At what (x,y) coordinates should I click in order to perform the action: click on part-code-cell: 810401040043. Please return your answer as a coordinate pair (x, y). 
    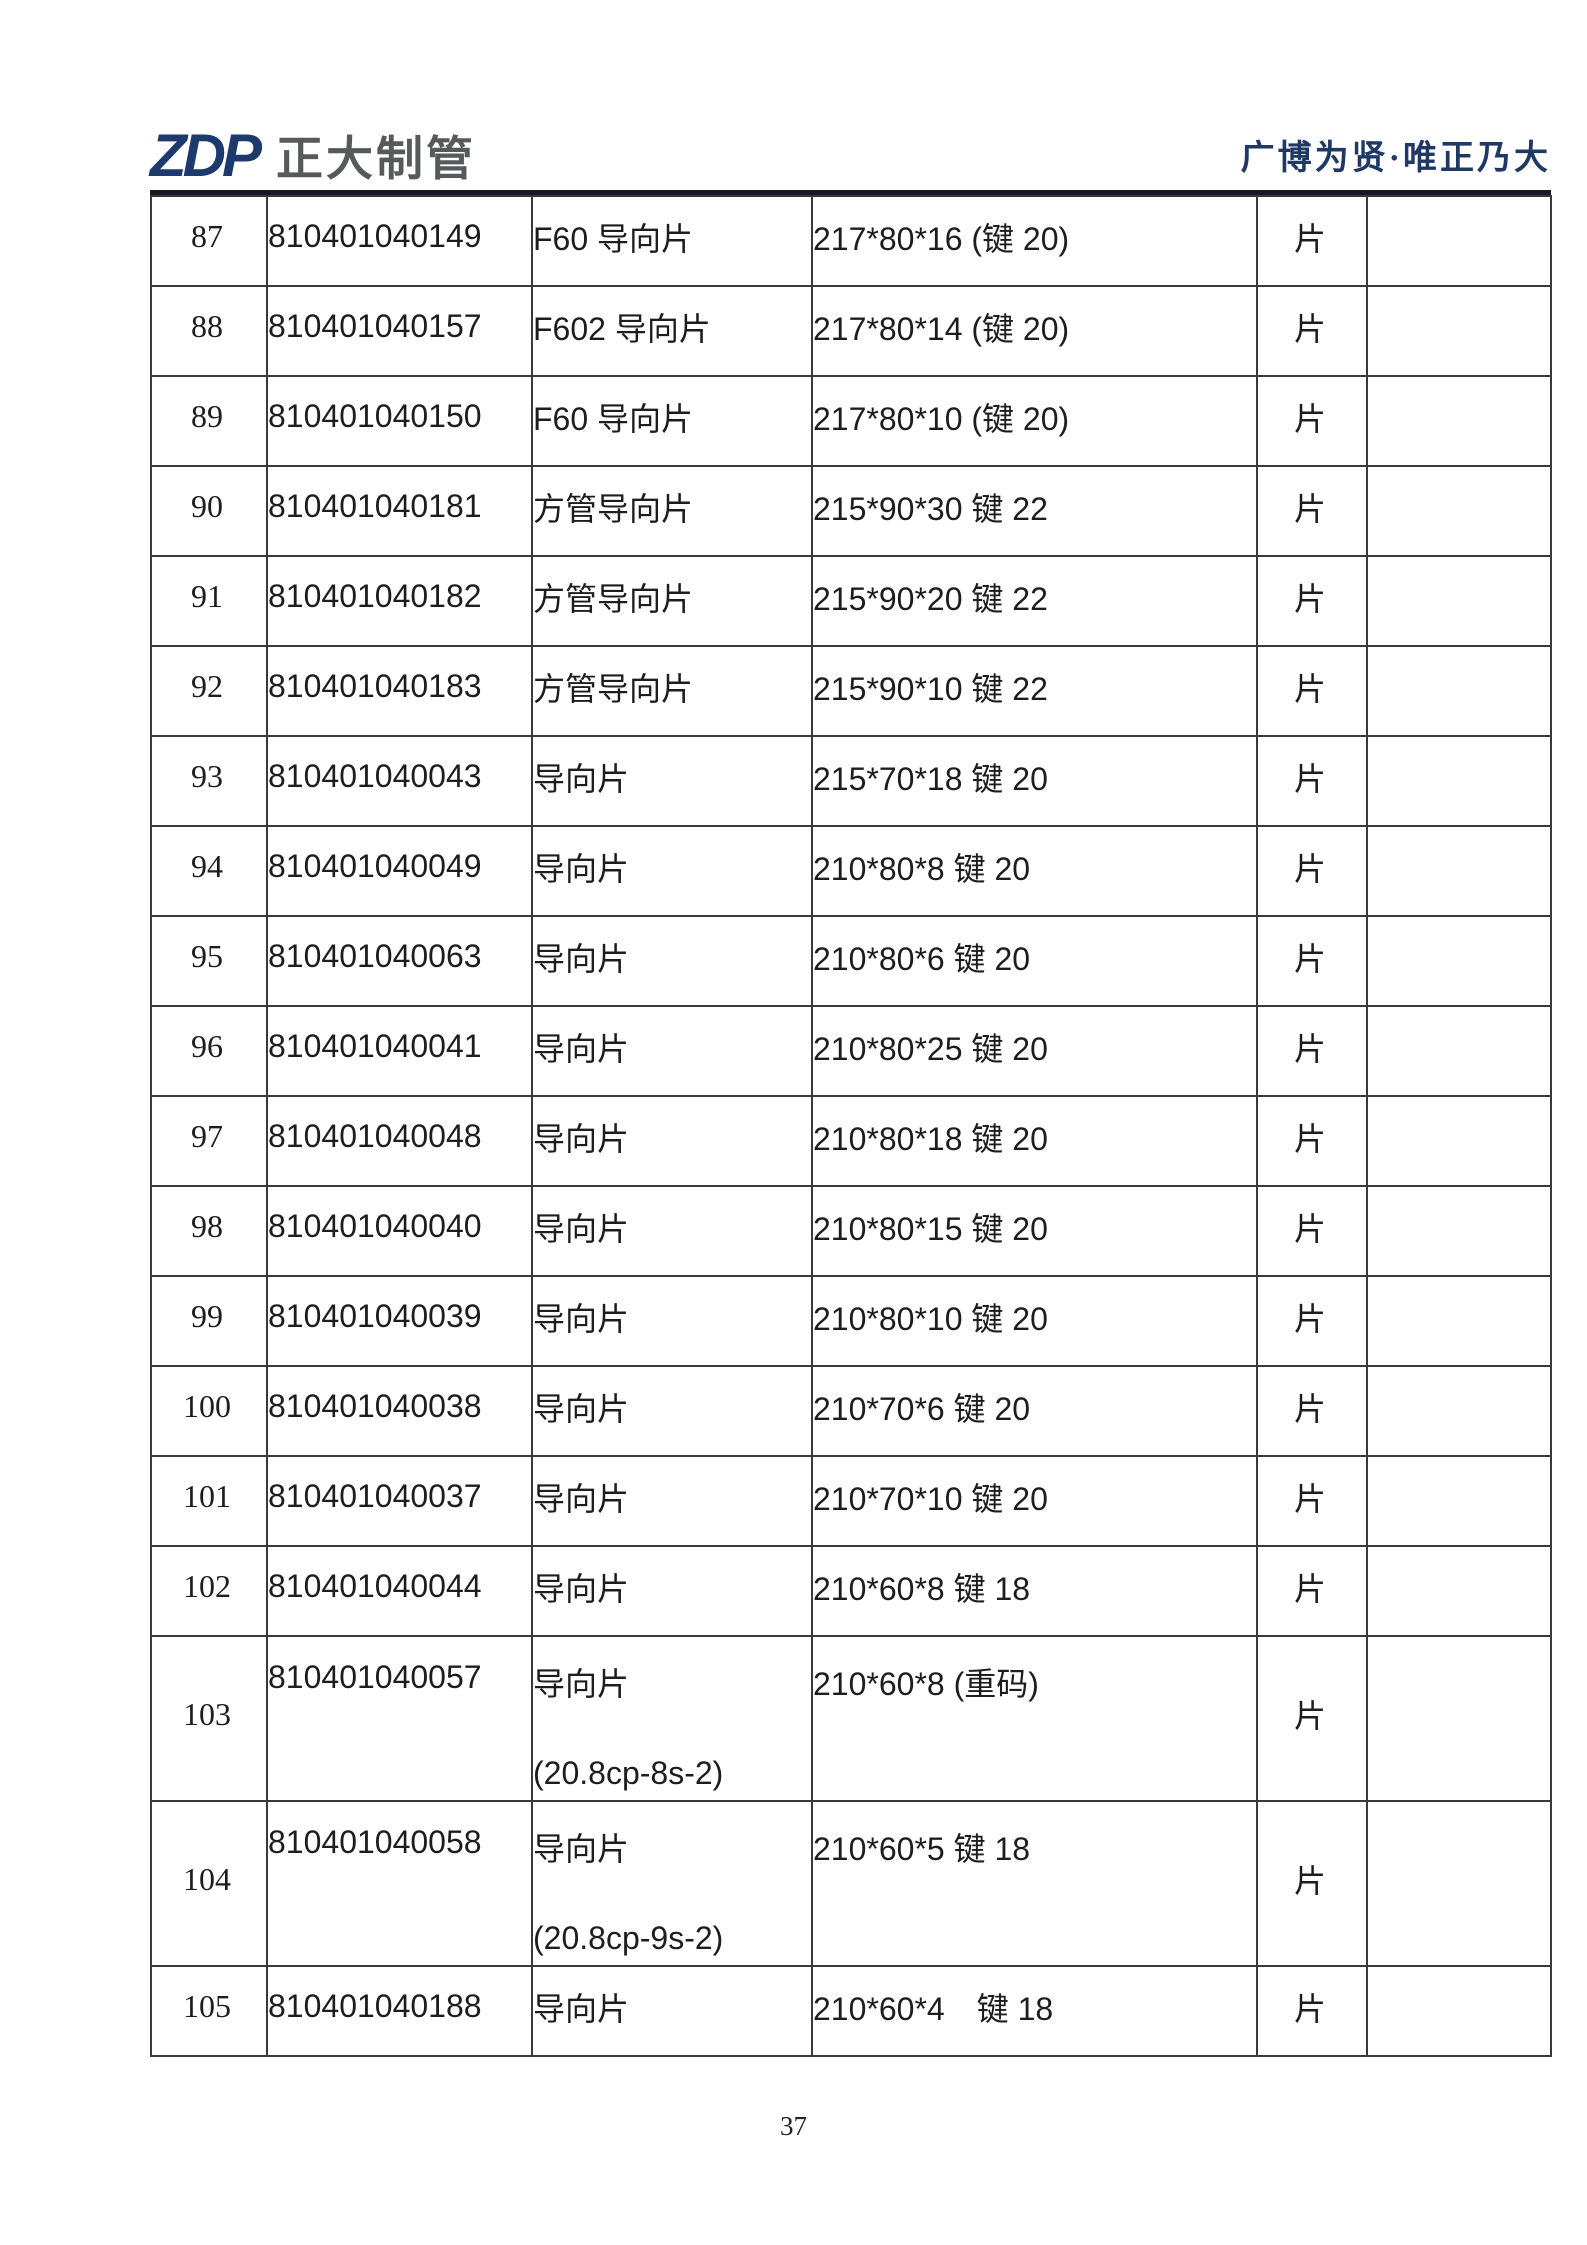
    Looking at the image, I should click on (399, 780).